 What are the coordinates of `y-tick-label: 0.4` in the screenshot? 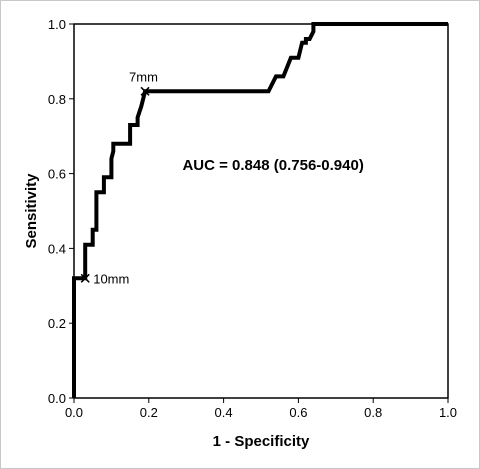 It's located at (57, 248).